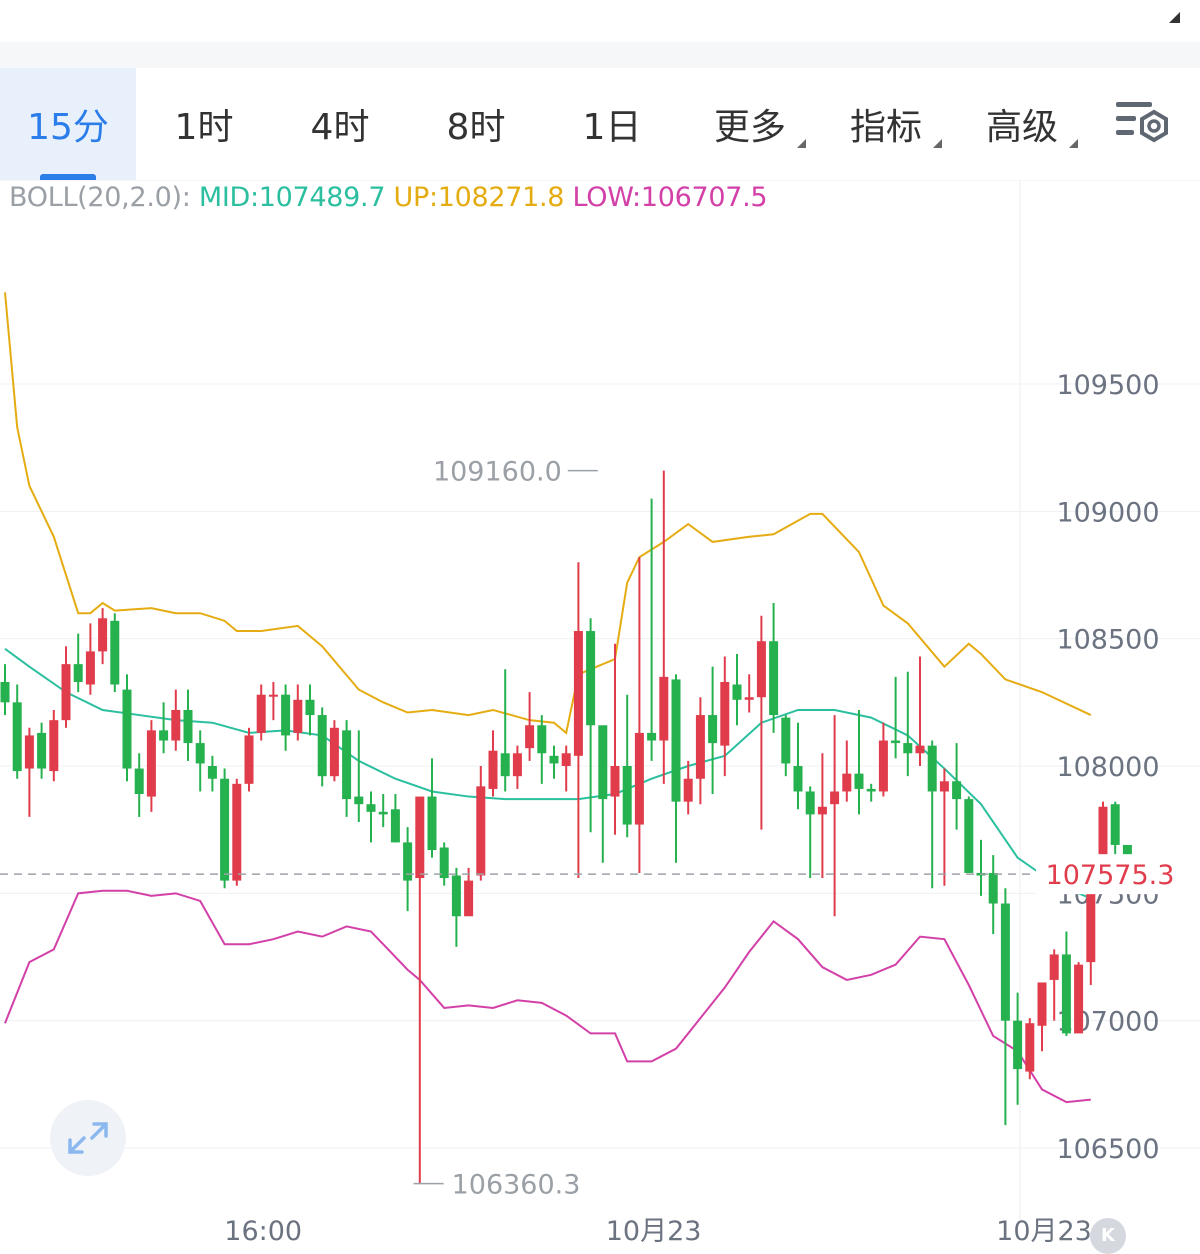 The image size is (1200, 1254). What do you see at coordinates (476, 127) in the screenshot?
I see `tab-label: 8时` at bounding box center [476, 127].